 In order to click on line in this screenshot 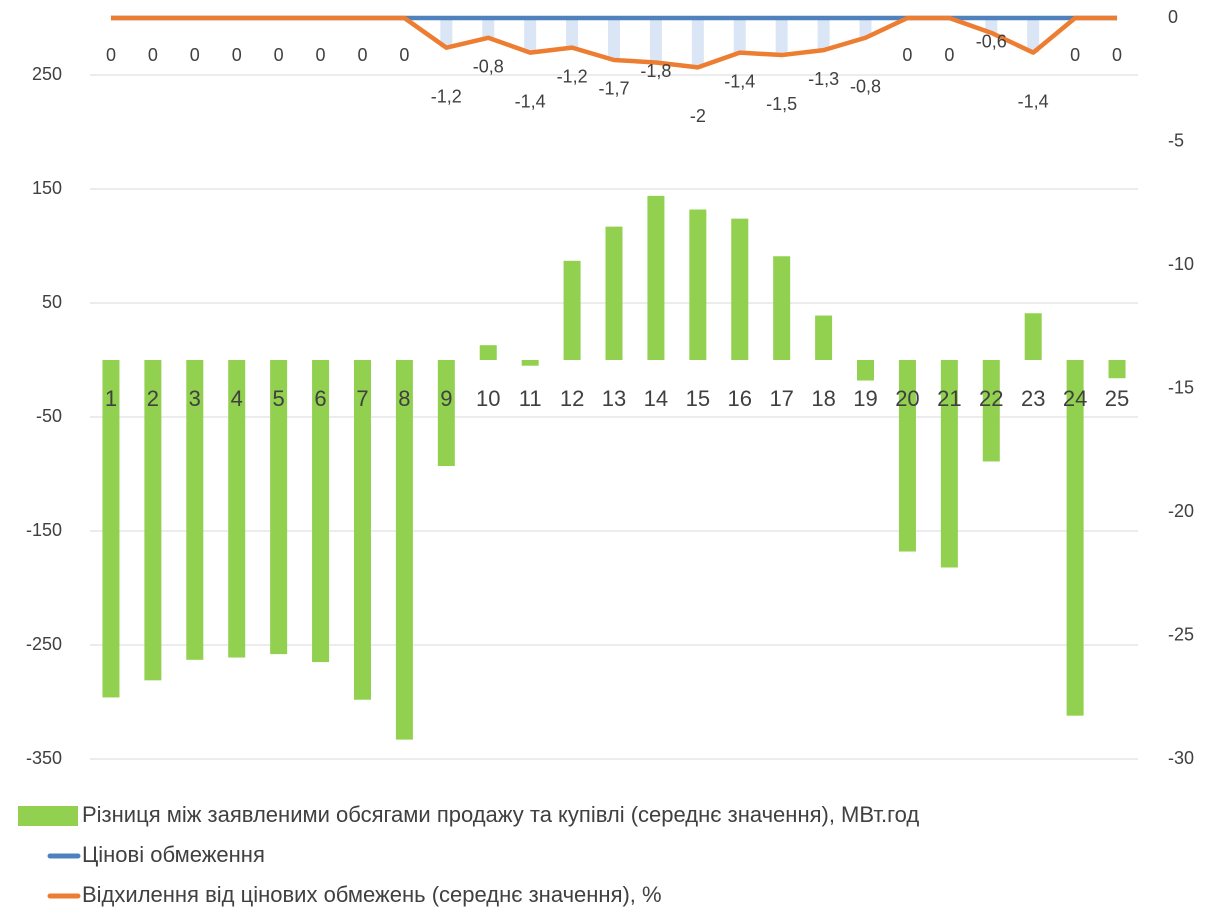, I will do `click(614, 42)`.